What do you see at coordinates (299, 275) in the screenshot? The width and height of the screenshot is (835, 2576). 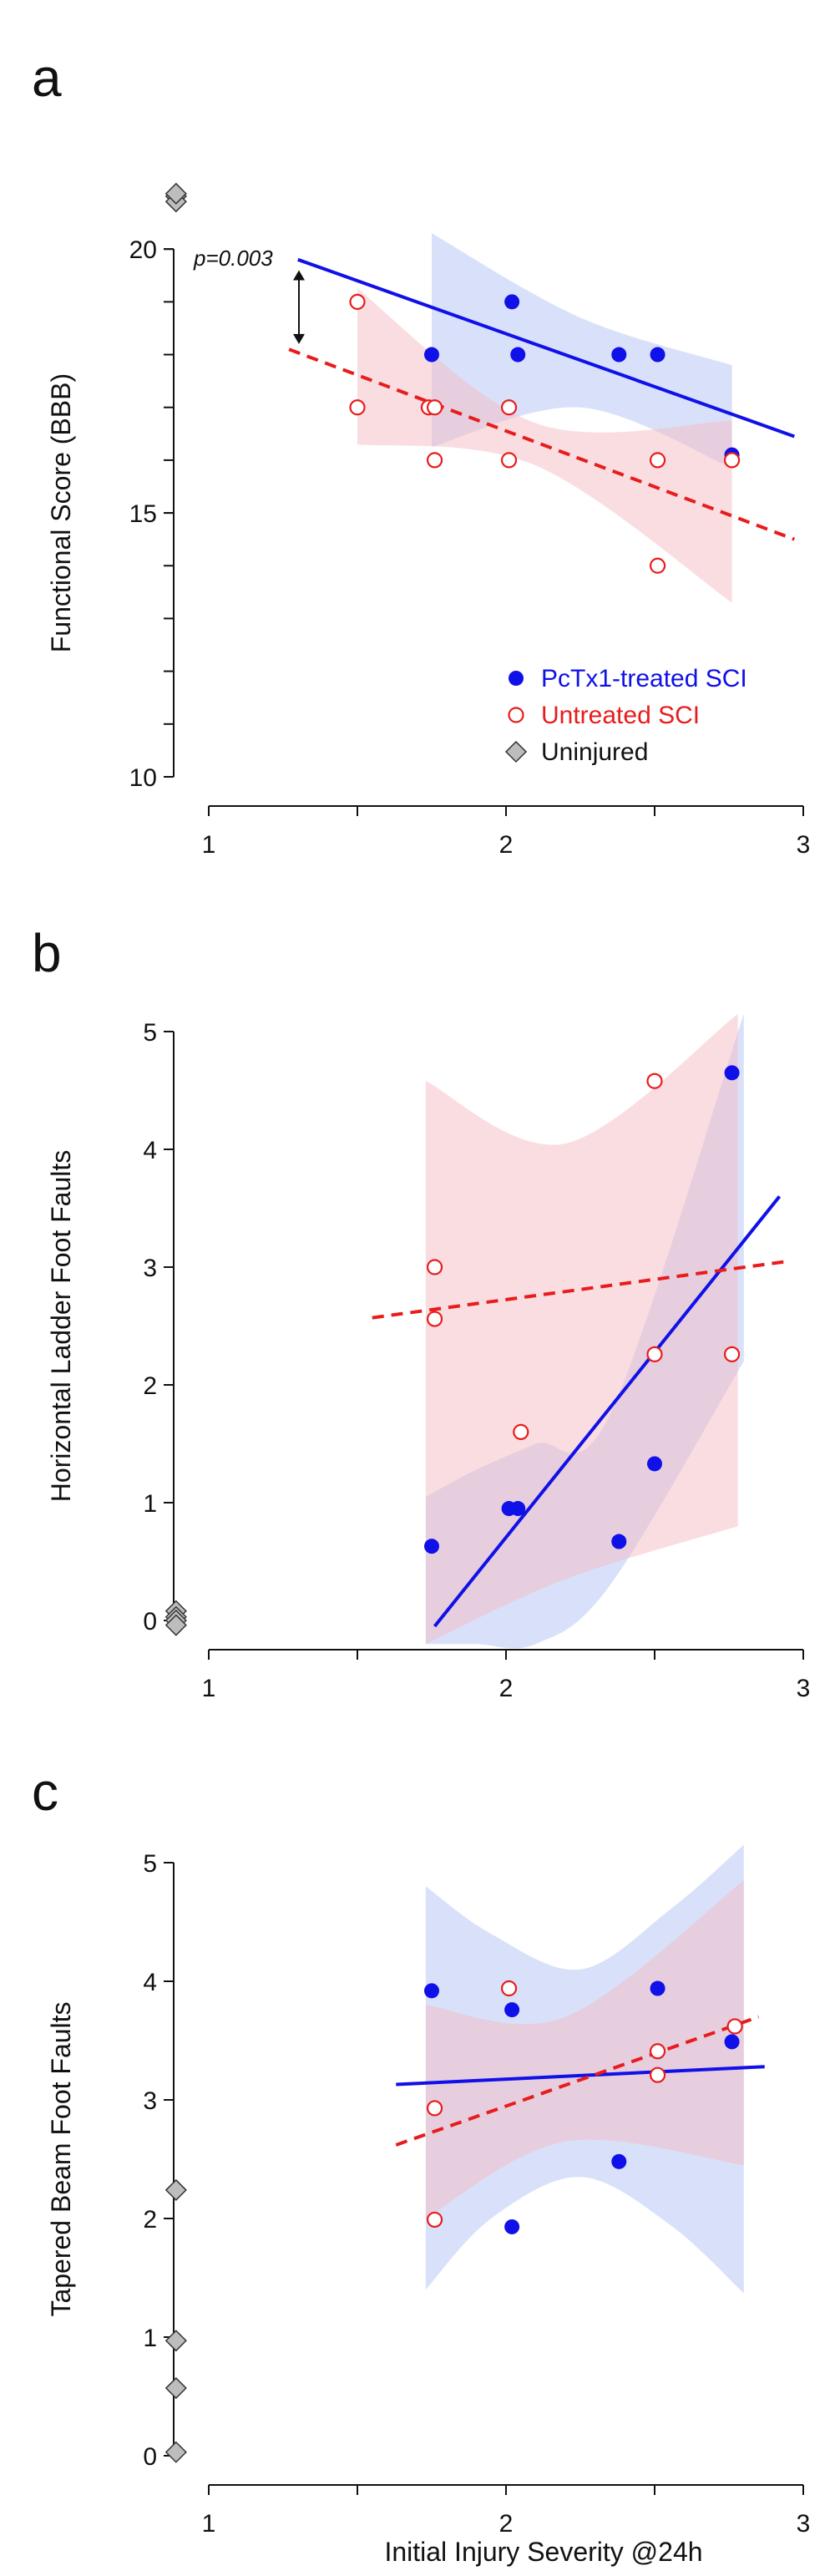 I see `panel-a-pvalue-arrowhead-up` at bounding box center [299, 275].